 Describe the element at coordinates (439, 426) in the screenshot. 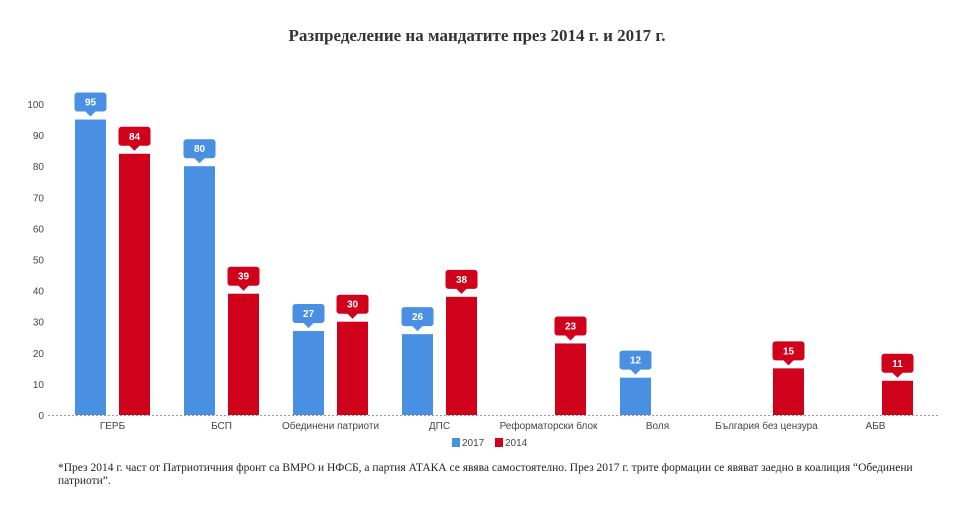

I see `x-tick-label: ДПС` at that location.